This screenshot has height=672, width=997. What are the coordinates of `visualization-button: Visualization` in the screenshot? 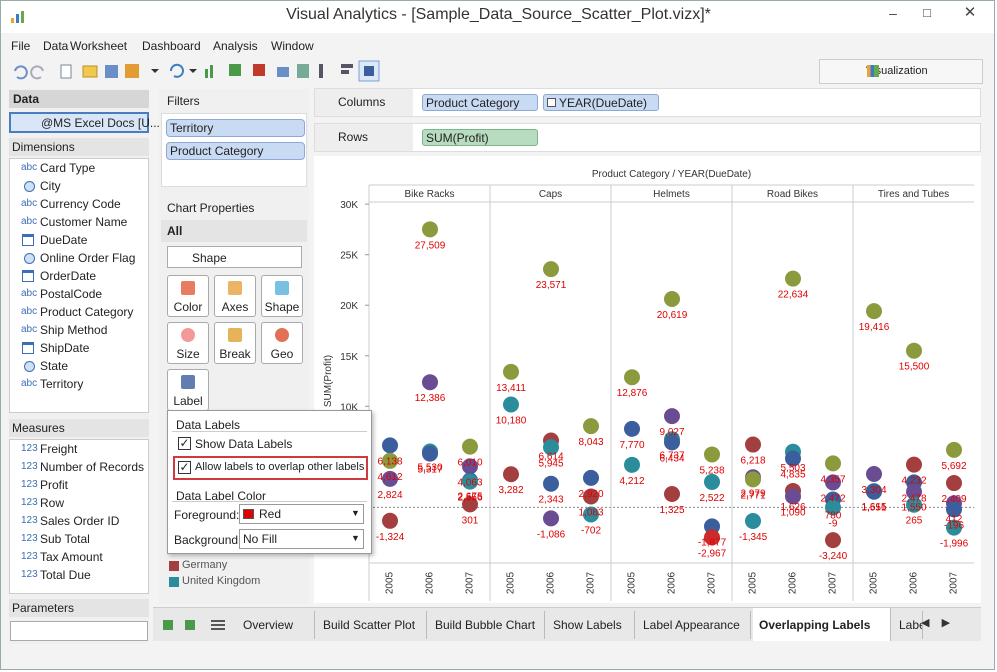 It's located at (901, 71).